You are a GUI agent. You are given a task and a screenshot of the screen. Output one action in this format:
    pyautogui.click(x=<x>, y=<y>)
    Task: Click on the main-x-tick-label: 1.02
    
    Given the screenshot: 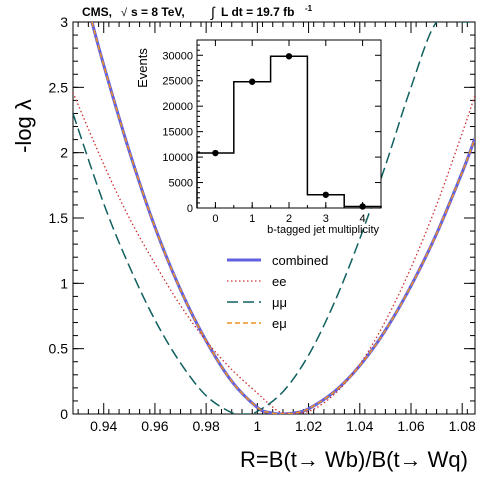 What is the action you would take?
    pyautogui.click(x=308, y=426)
    